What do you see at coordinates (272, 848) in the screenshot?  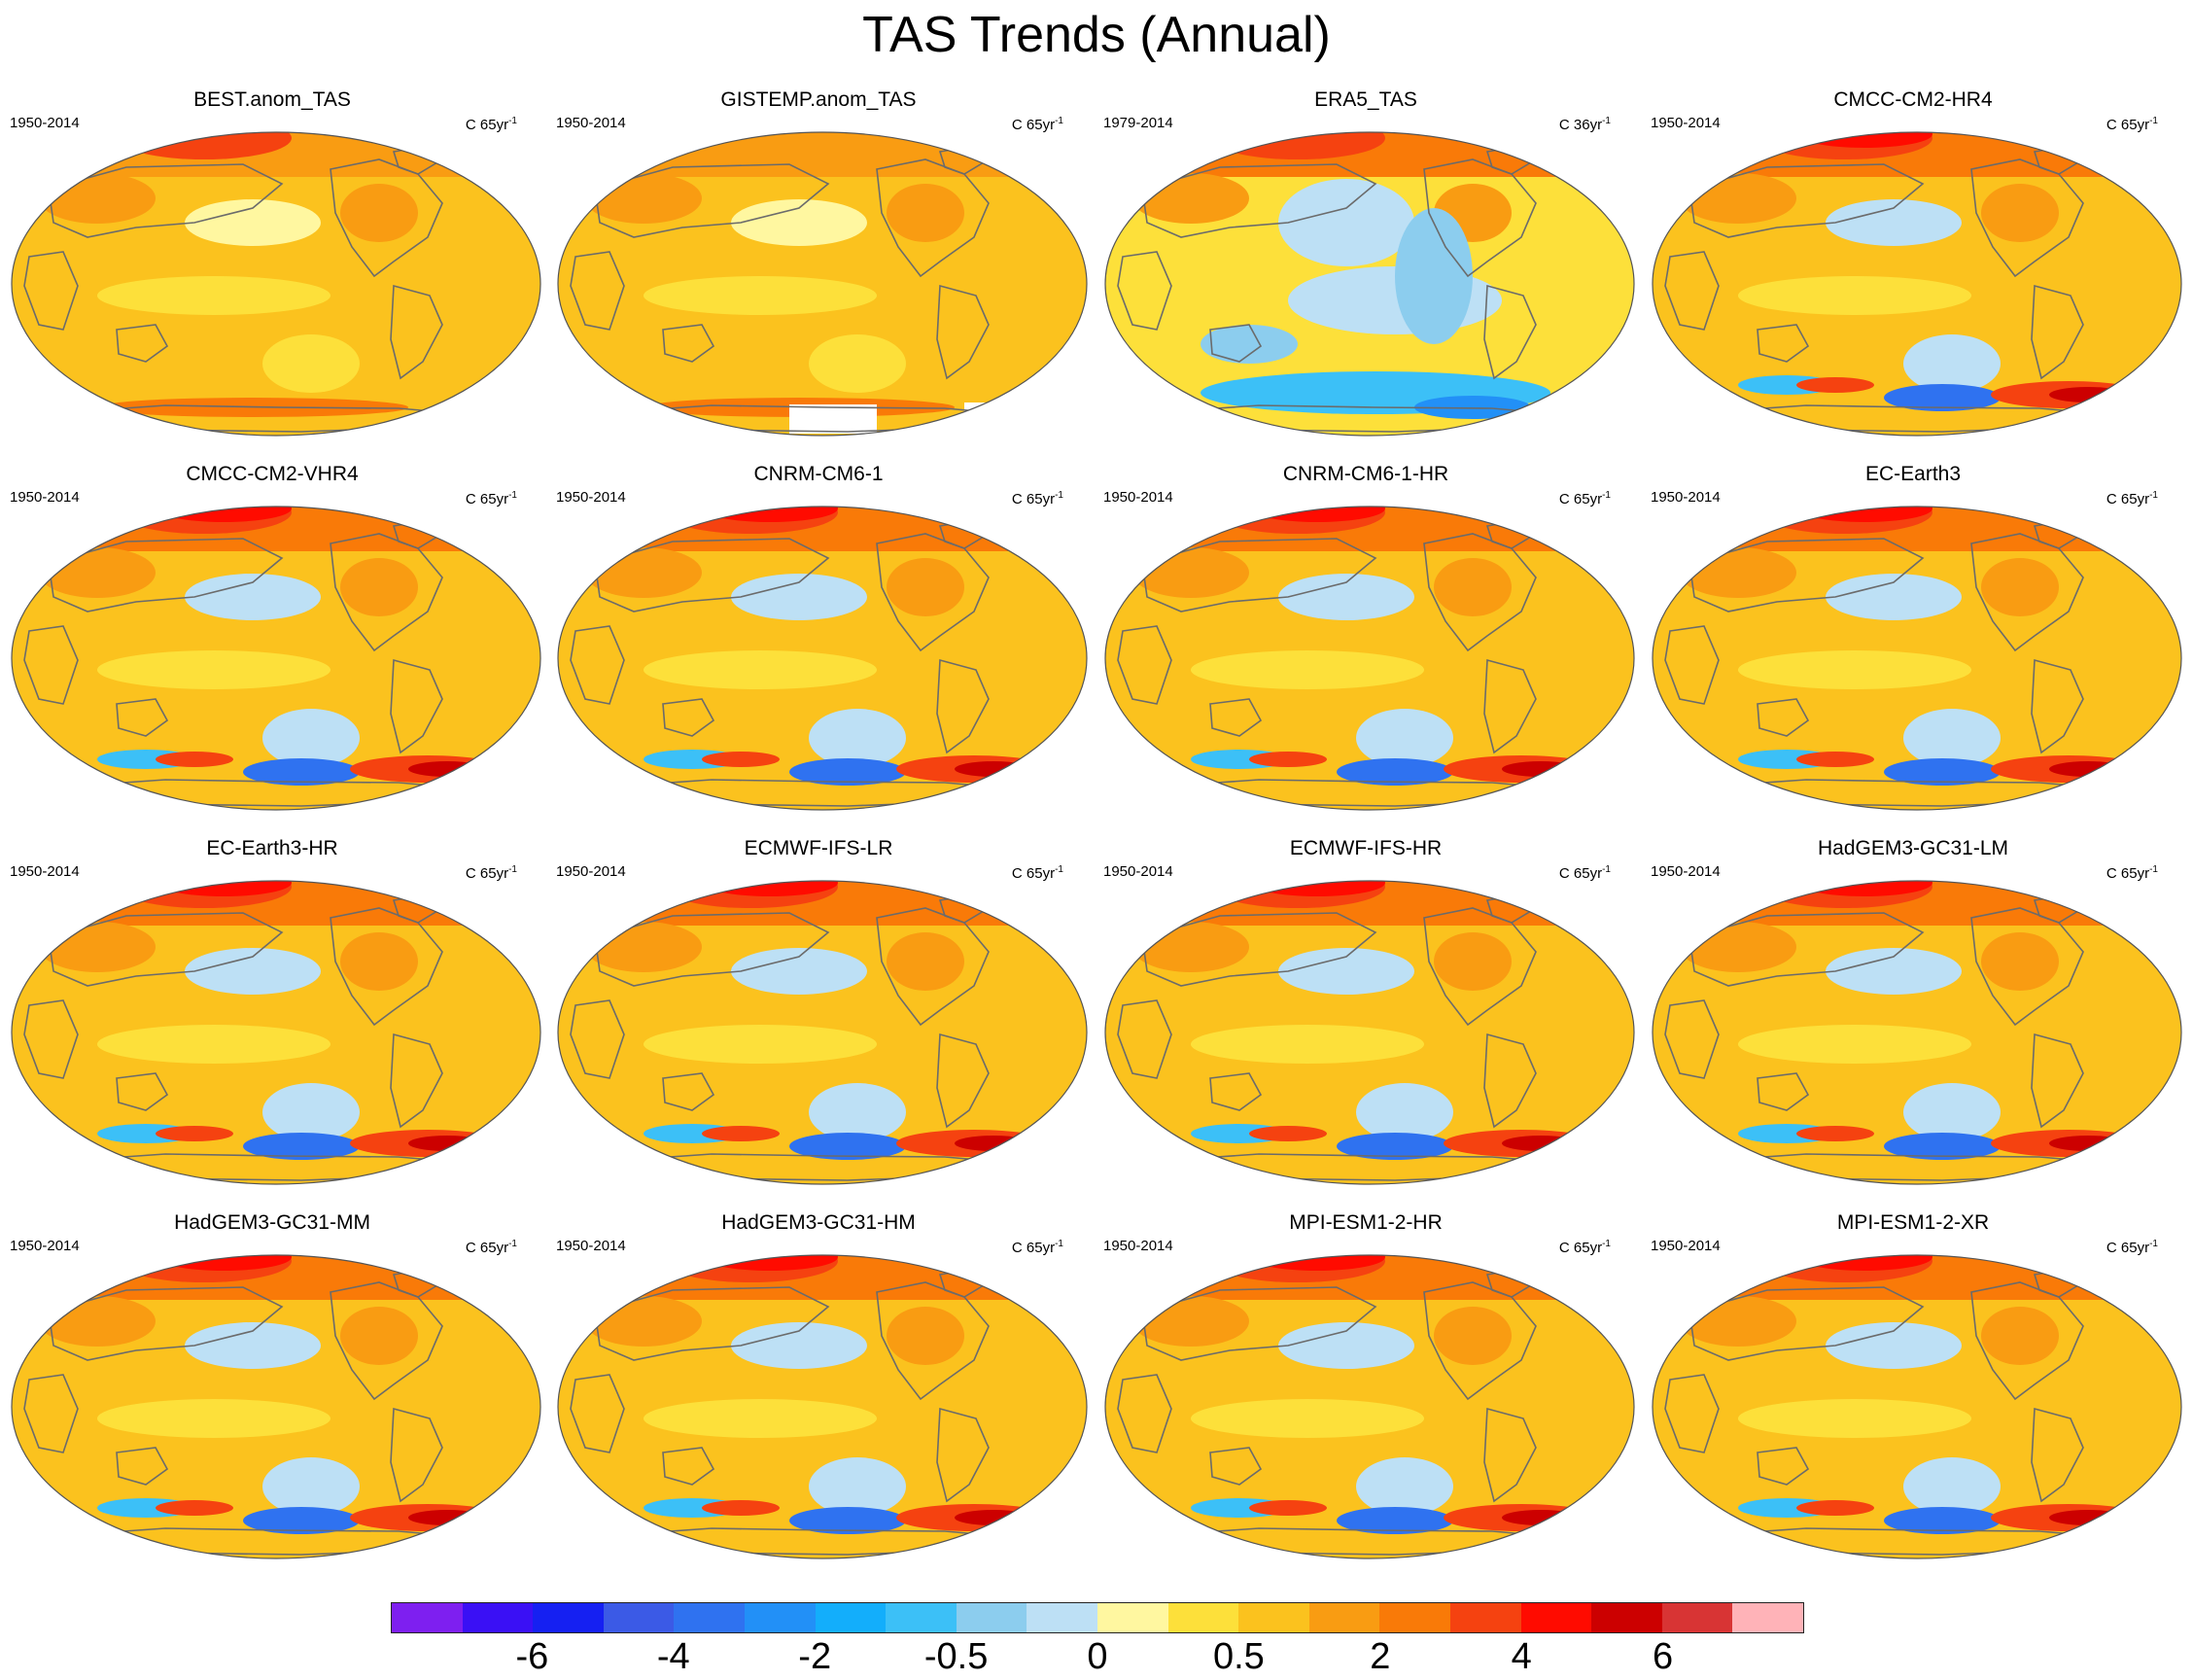 I see `panel-title: EC-Earth3-HR` at bounding box center [272, 848].